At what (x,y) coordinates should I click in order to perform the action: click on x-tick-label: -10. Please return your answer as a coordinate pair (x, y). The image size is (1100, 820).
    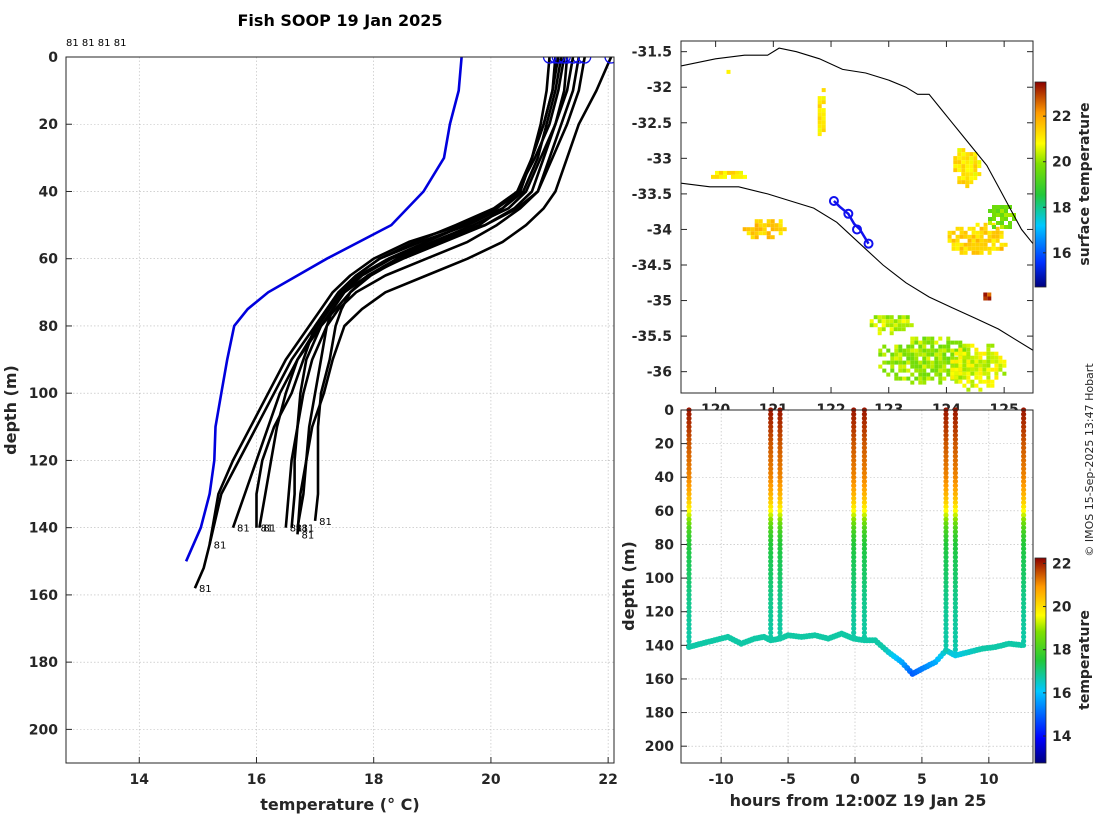
    Looking at the image, I should click on (722, 780).